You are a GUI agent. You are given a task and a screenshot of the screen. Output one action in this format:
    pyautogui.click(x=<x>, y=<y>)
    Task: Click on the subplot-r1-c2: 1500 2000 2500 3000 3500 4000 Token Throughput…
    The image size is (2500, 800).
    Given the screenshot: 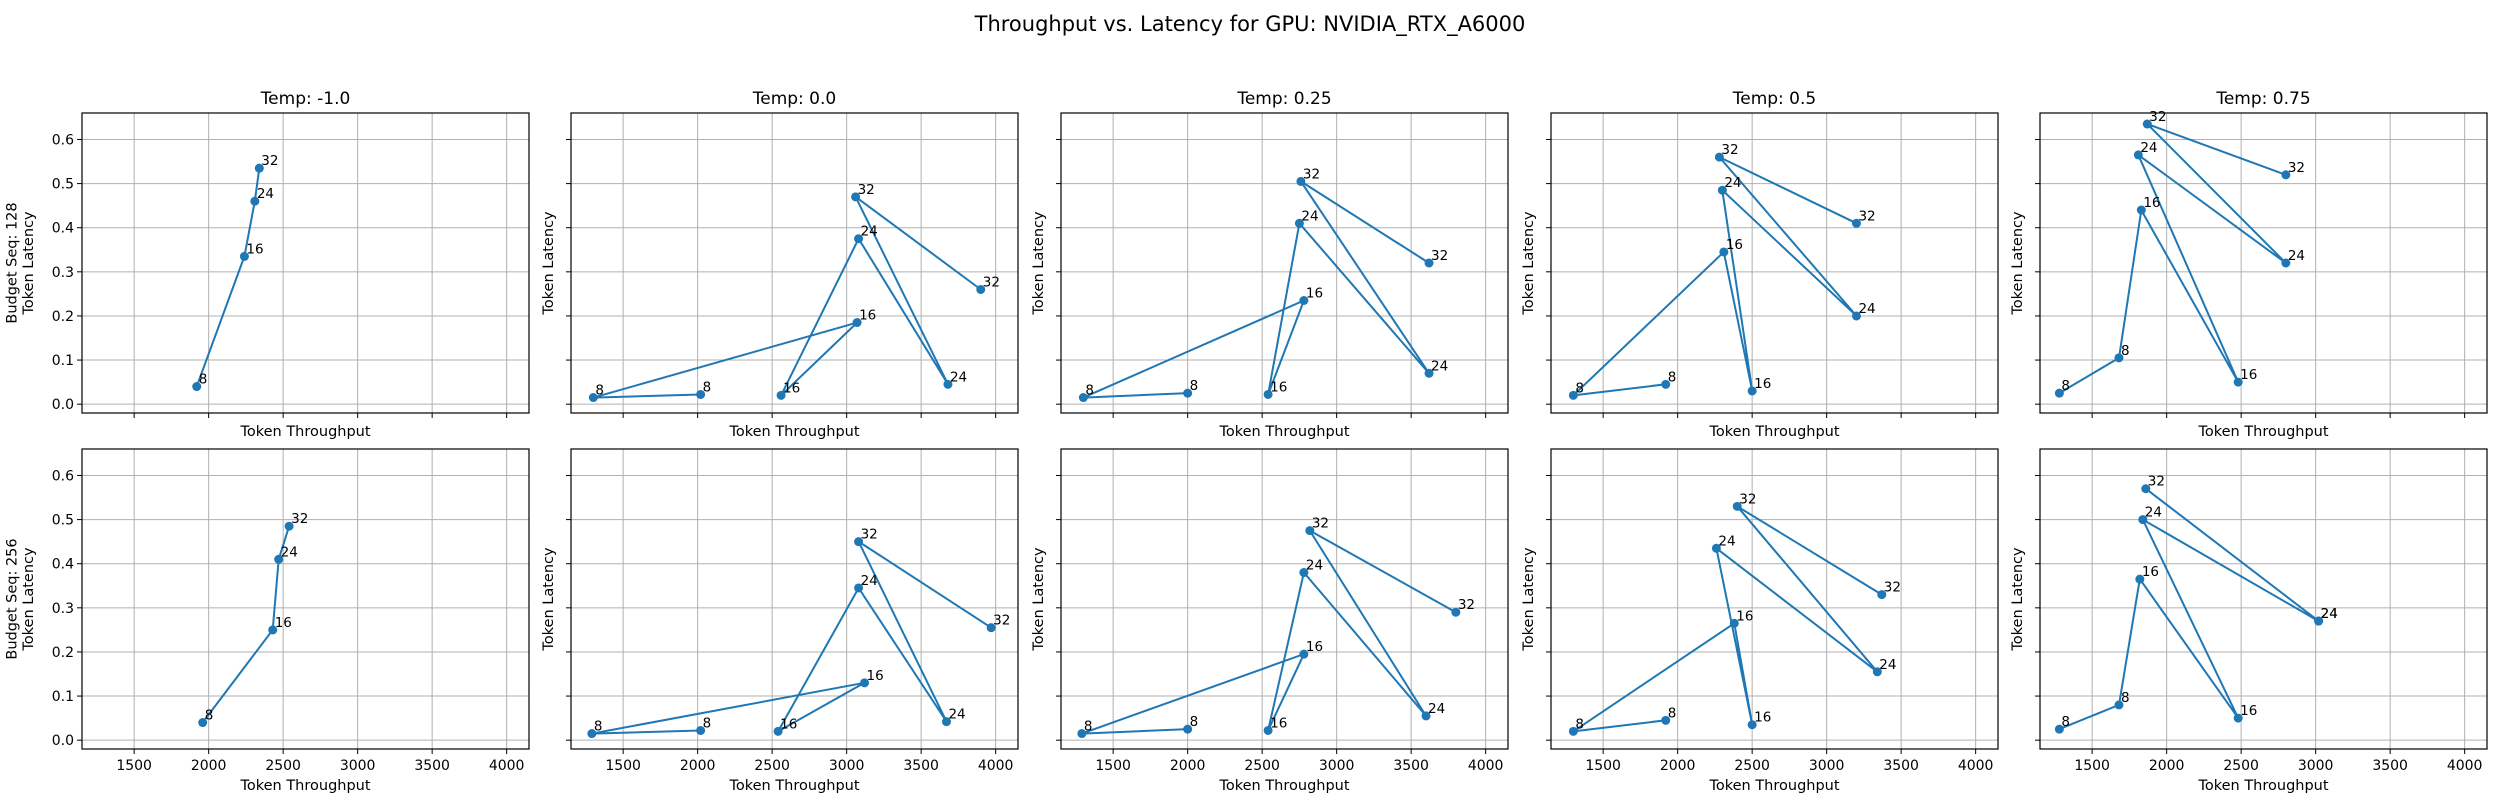 What is the action you would take?
    pyautogui.click(x=1270, y=621)
    